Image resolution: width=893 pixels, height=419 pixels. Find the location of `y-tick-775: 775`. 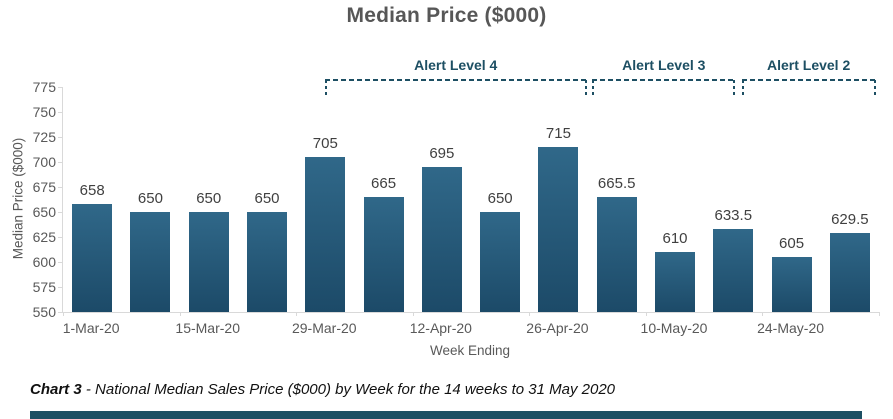

y-tick-775: 775 is located at coordinates (44, 87).